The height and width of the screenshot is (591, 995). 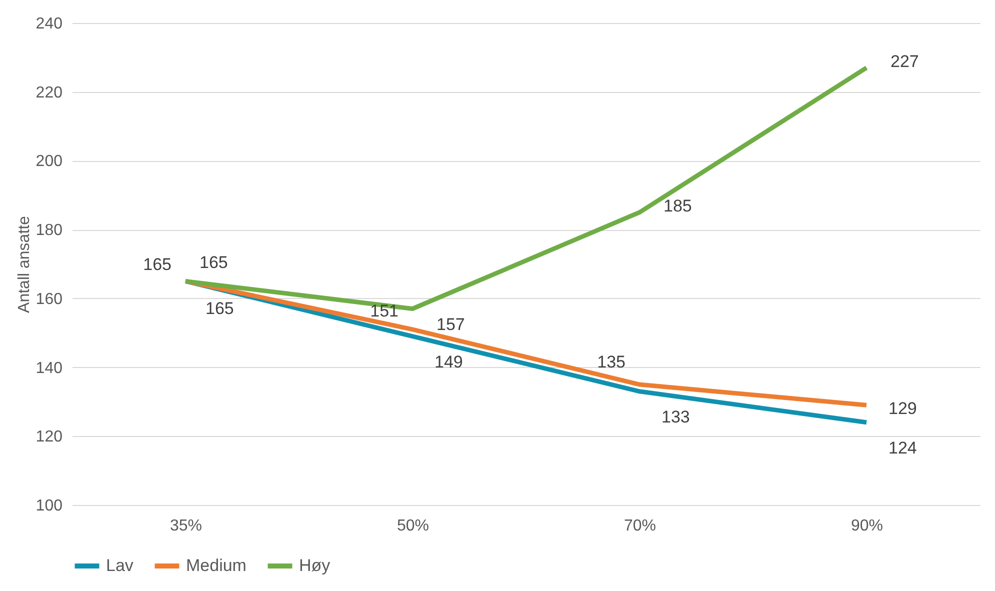 What do you see at coordinates (902, 448) in the screenshot?
I see `data-label: 124` at bounding box center [902, 448].